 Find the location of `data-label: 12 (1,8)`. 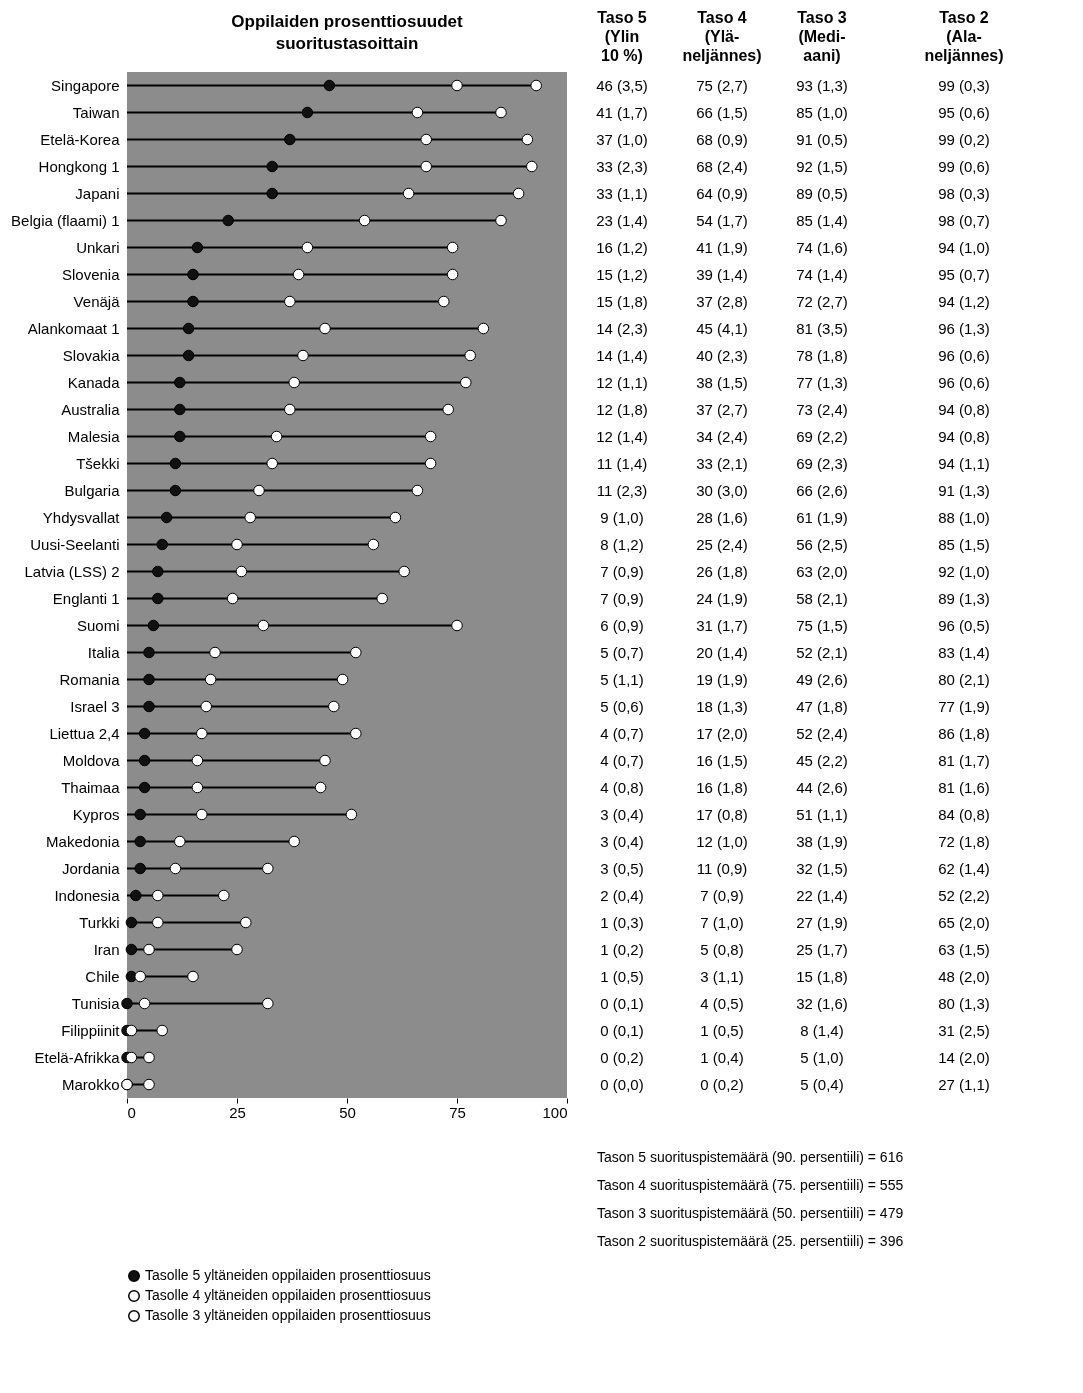

data-label: 12 (1,8) is located at coordinates (622, 409).